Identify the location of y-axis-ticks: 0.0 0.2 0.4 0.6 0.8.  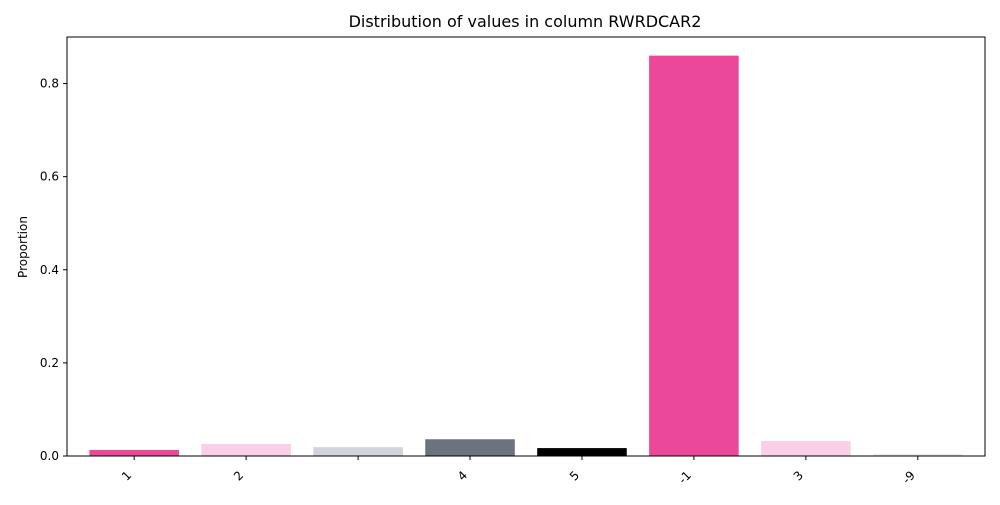
(53, 270).